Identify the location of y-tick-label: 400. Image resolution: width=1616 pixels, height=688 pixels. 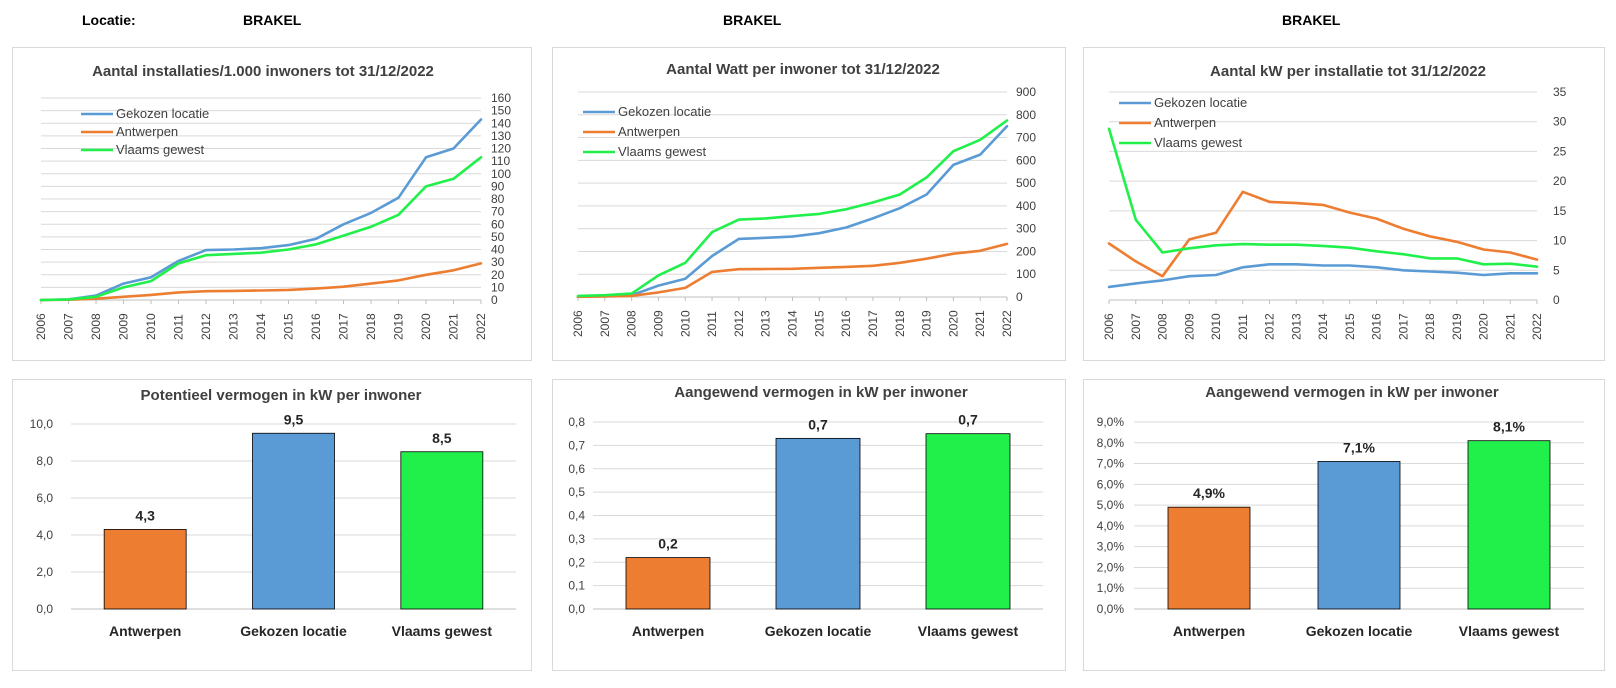
(1026, 206).